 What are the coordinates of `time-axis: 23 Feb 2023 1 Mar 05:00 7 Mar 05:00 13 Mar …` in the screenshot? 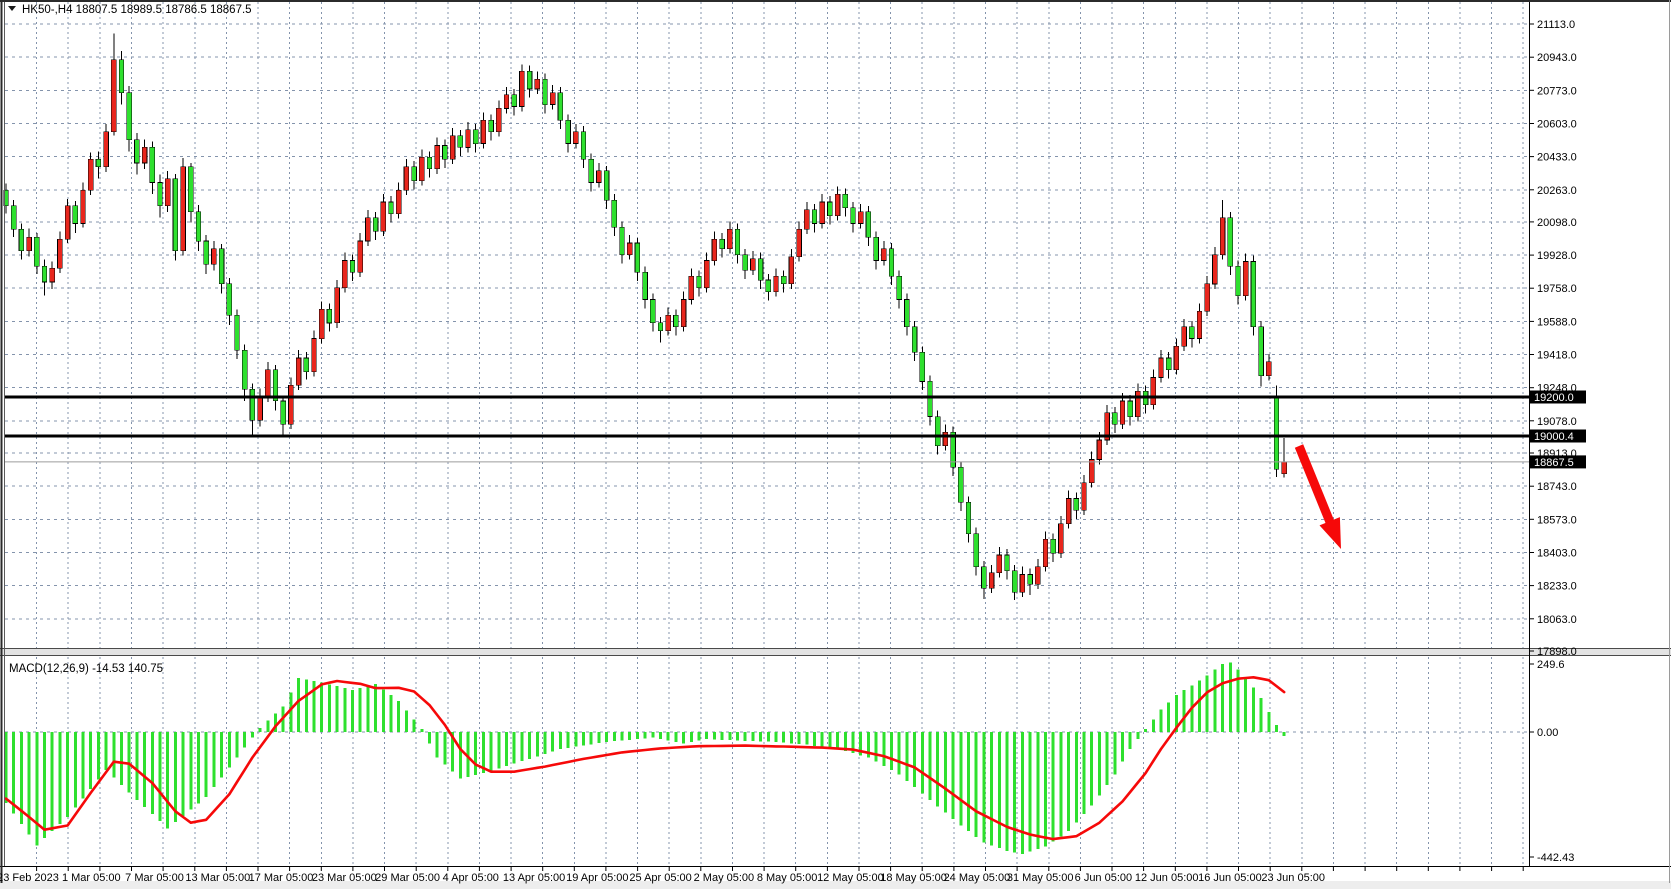 It's located at (762, 875).